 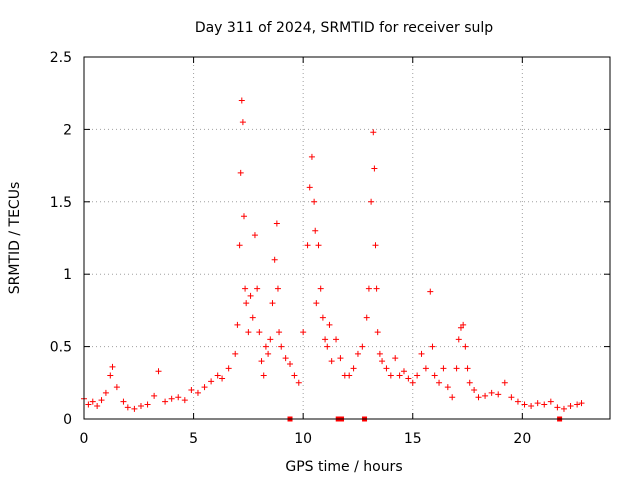 What do you see at coordinates (84, 439) in the screenshot?
I see `x-tick-label: 0` at bounding box center [84, 439].